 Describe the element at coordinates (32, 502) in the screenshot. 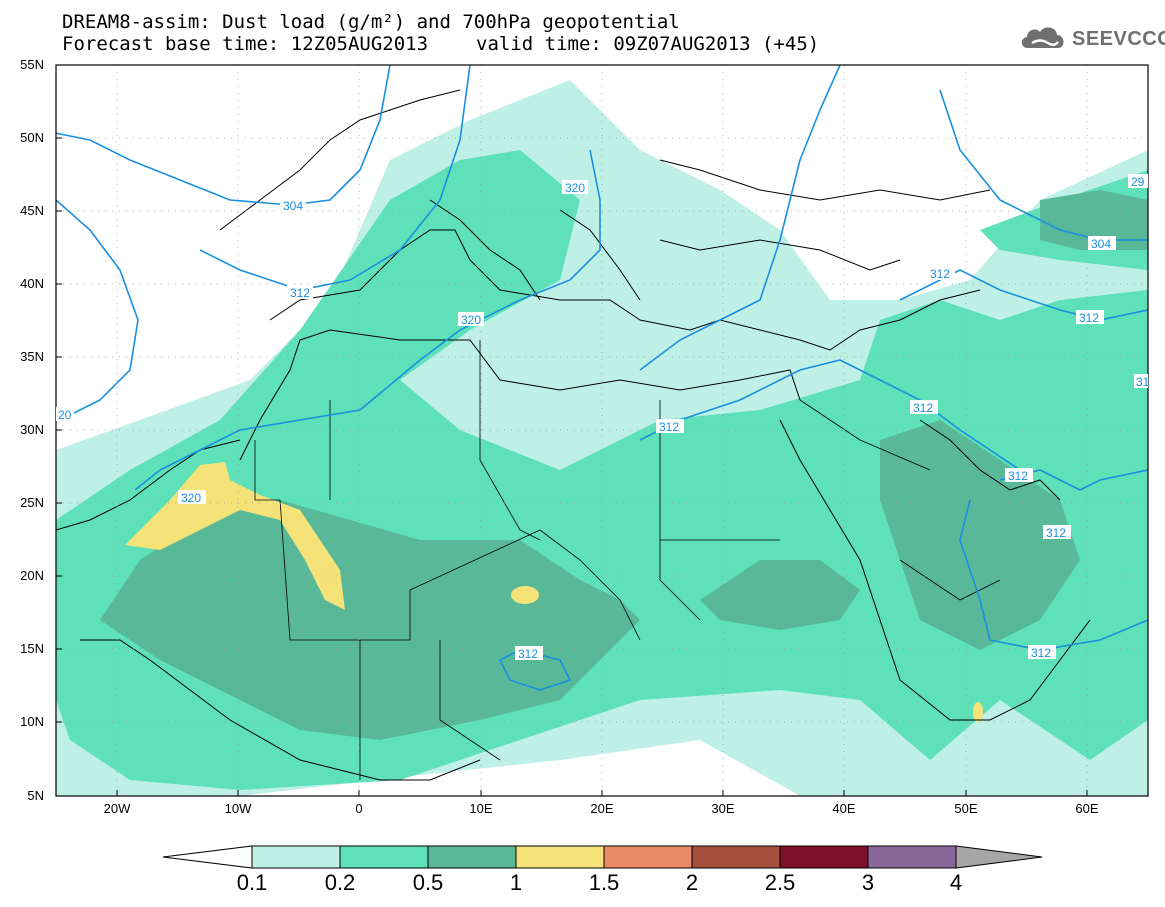

I see `lat-label: 25N` at that location.